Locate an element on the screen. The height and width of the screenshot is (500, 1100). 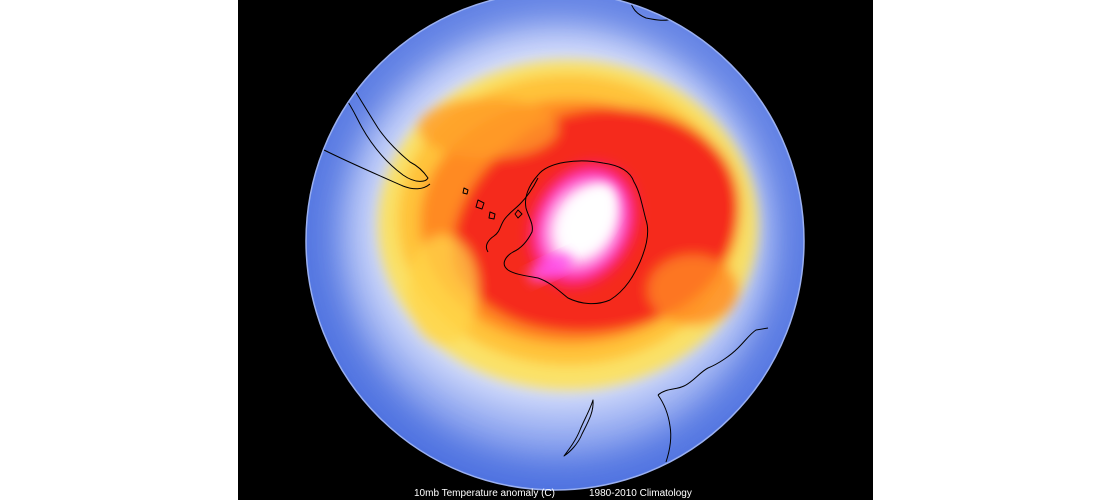
africa-coastline is located at coordinates (652, 10).